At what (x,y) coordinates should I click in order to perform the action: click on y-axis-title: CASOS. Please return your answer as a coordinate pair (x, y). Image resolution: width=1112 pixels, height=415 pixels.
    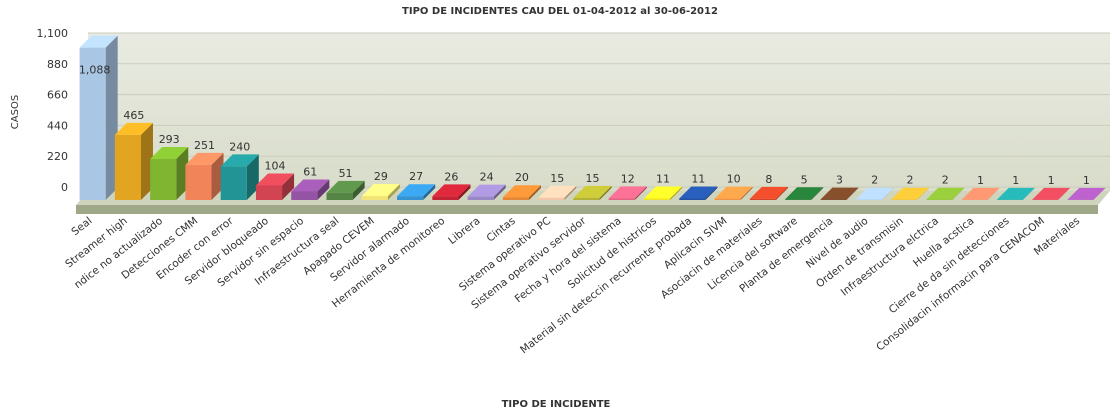
    Looking at the image, I should click on (15, 112).